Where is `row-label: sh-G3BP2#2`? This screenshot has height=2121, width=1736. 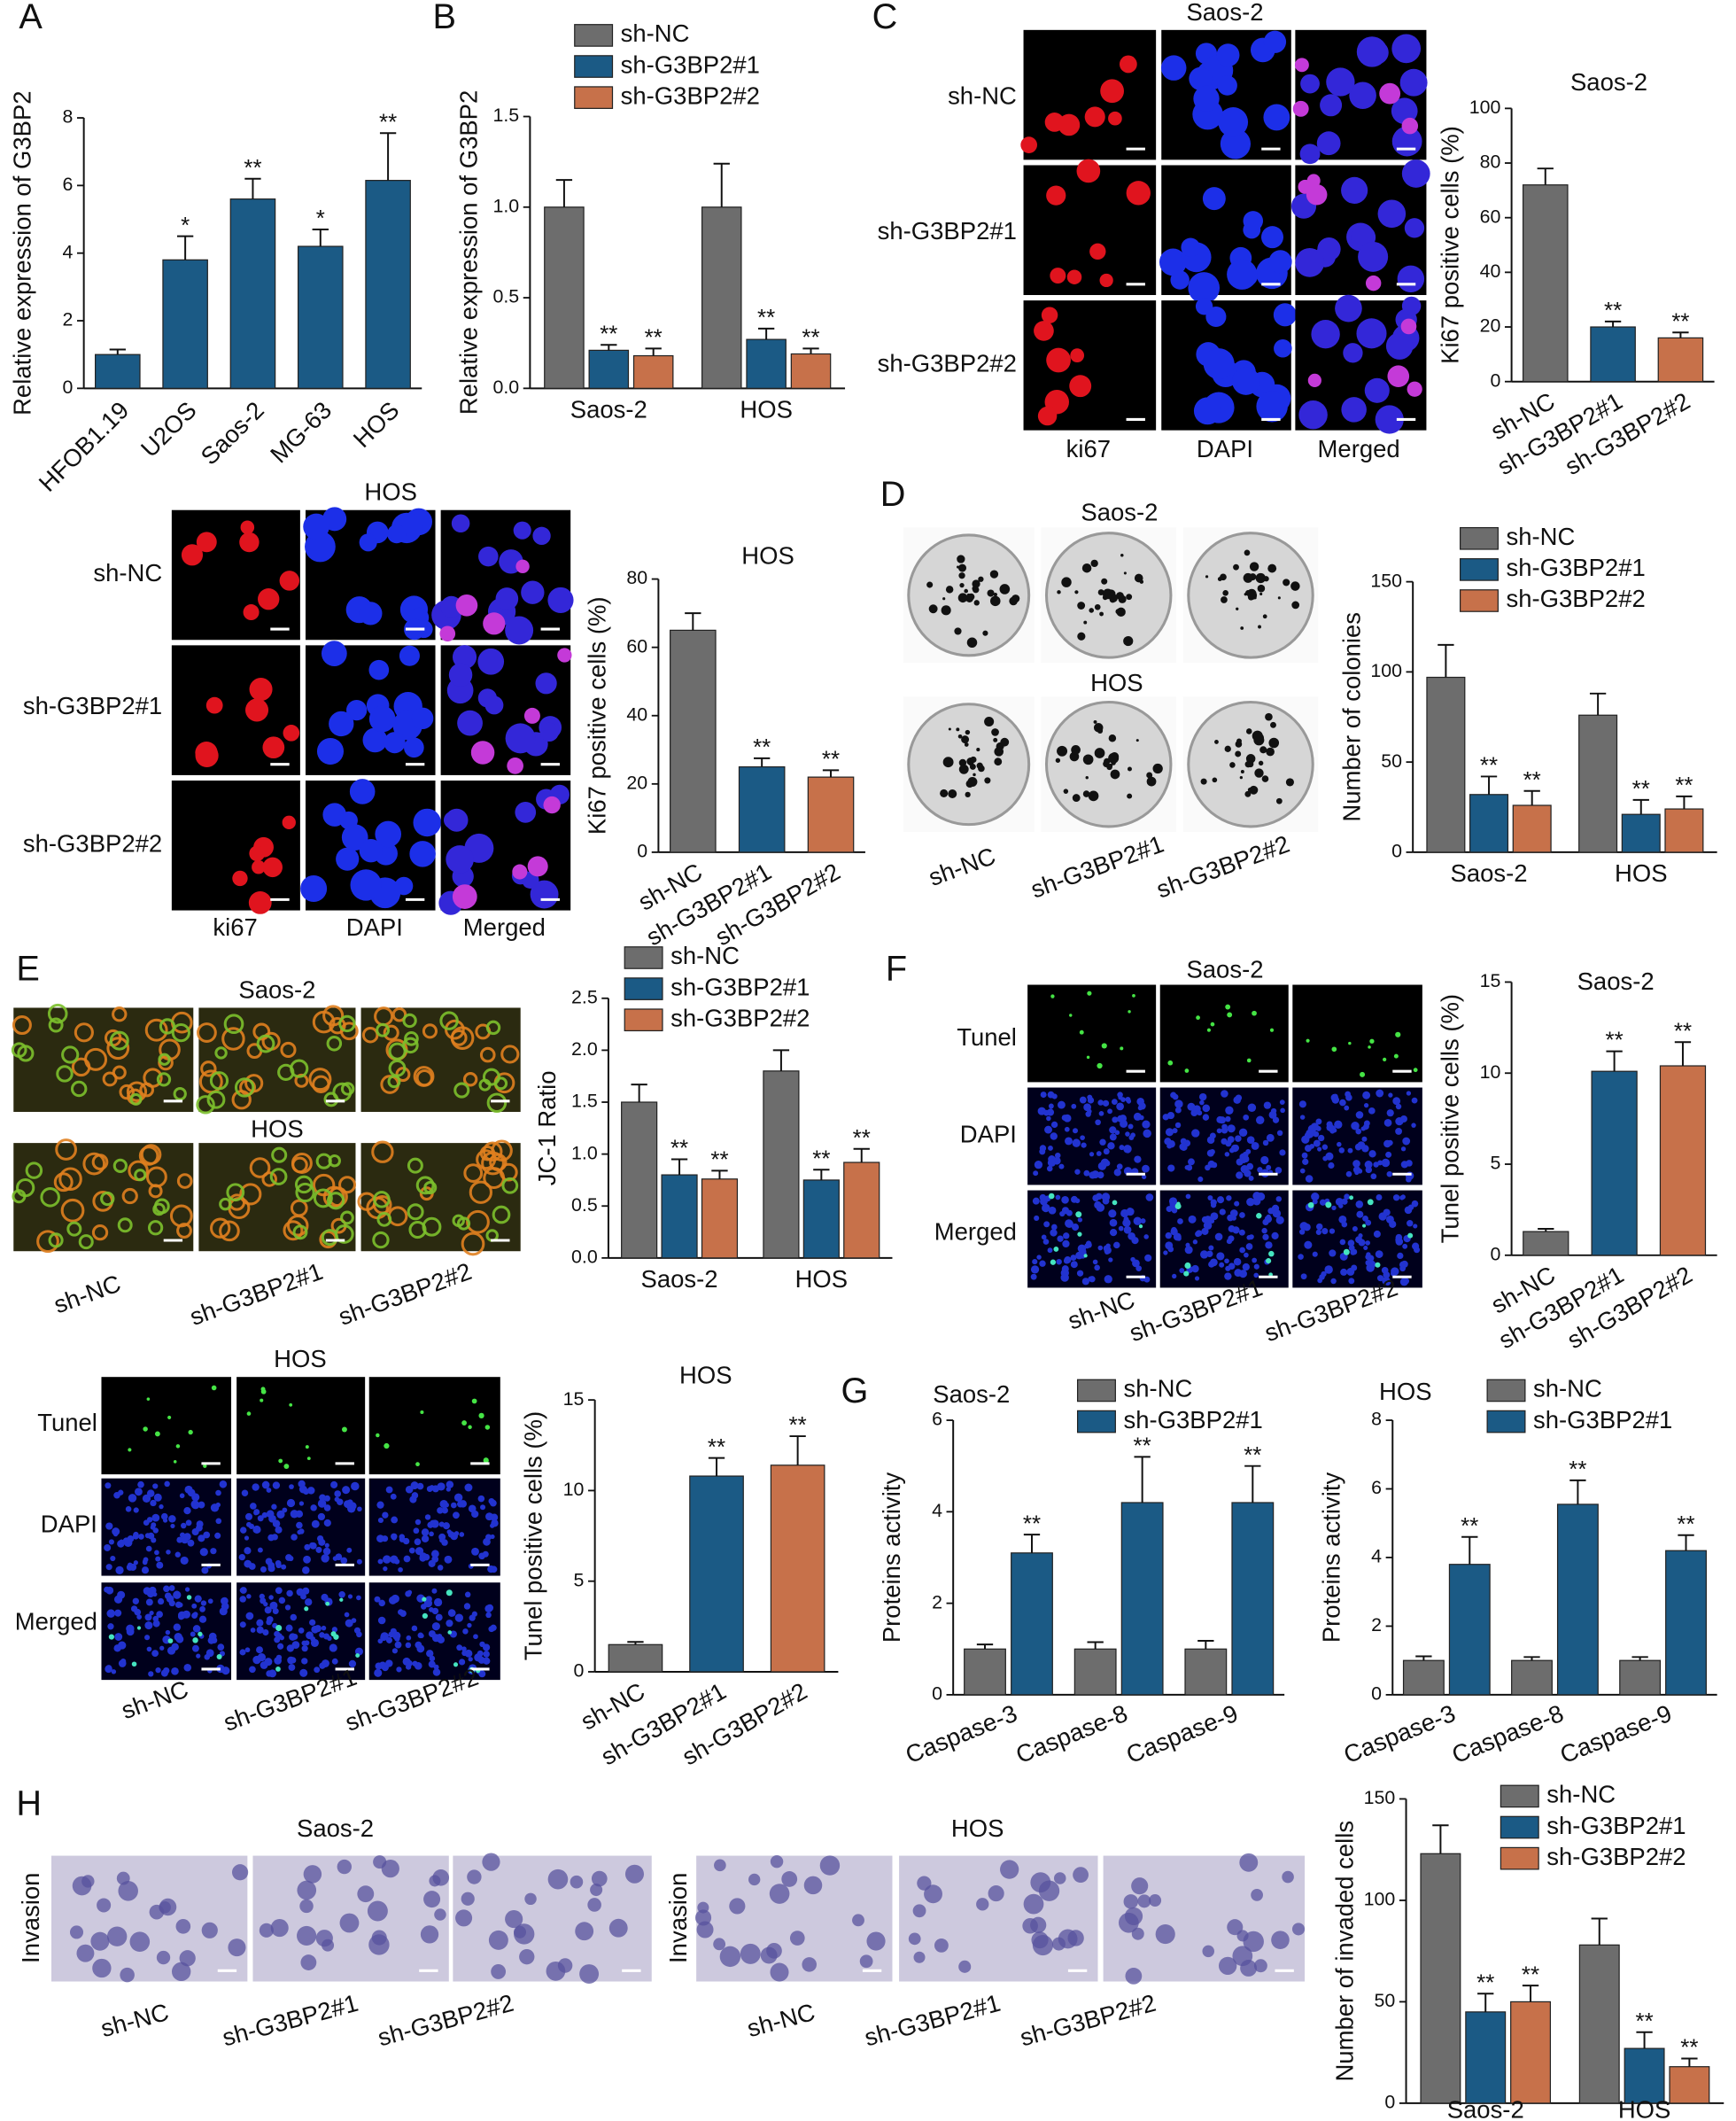
row-label: sh-G3BP2#2 is located at coordinates (947, 363).